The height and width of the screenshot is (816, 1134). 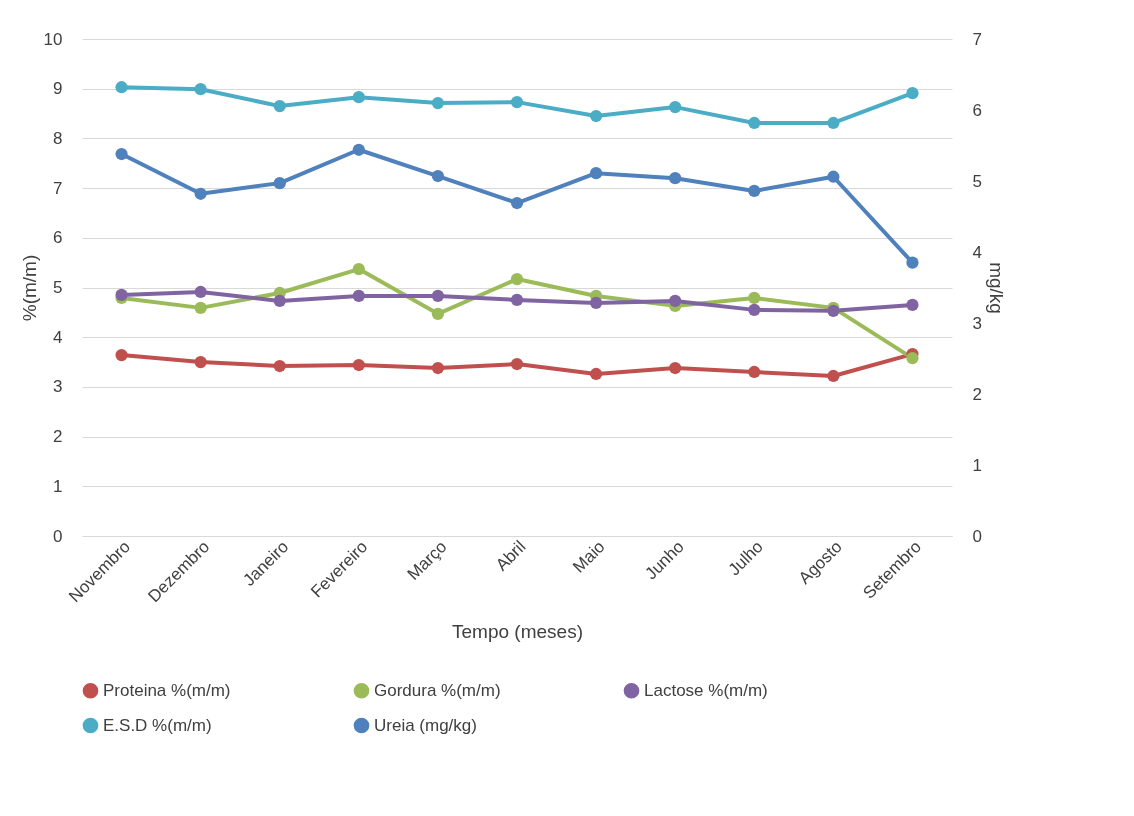 What do you see at coordinates (996, 288) in the screenshot?
I see `y2-axis-title: mg/kg` at bounding box center [996, 288].